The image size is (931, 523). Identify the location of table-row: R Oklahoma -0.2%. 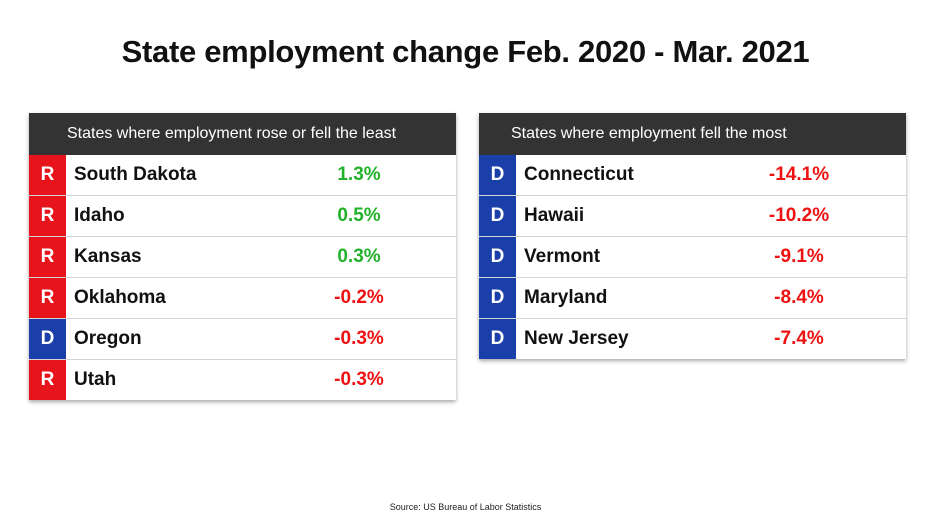
(242, 298).